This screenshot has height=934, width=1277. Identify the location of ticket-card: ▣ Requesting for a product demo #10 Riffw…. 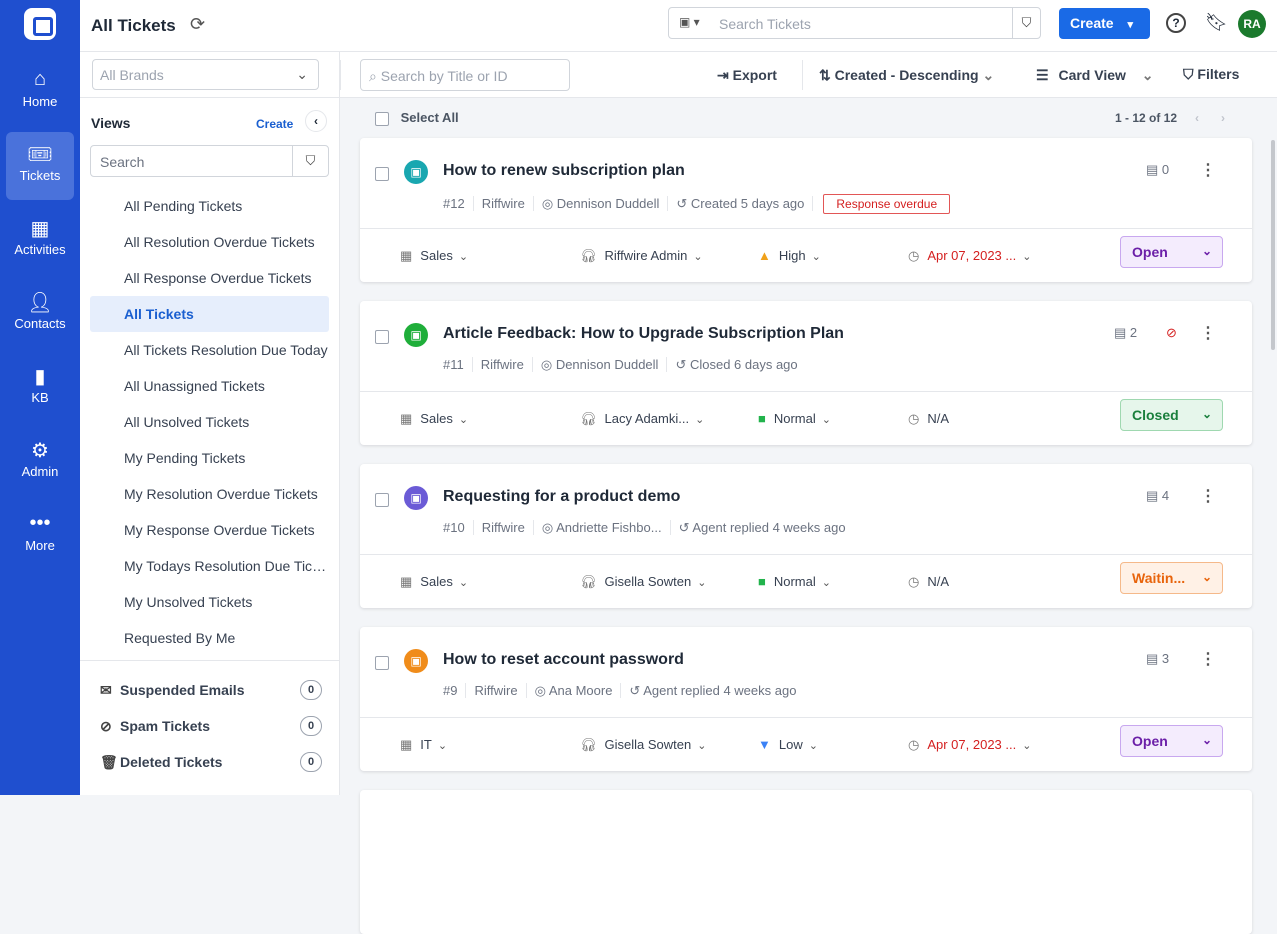
(806, 536).